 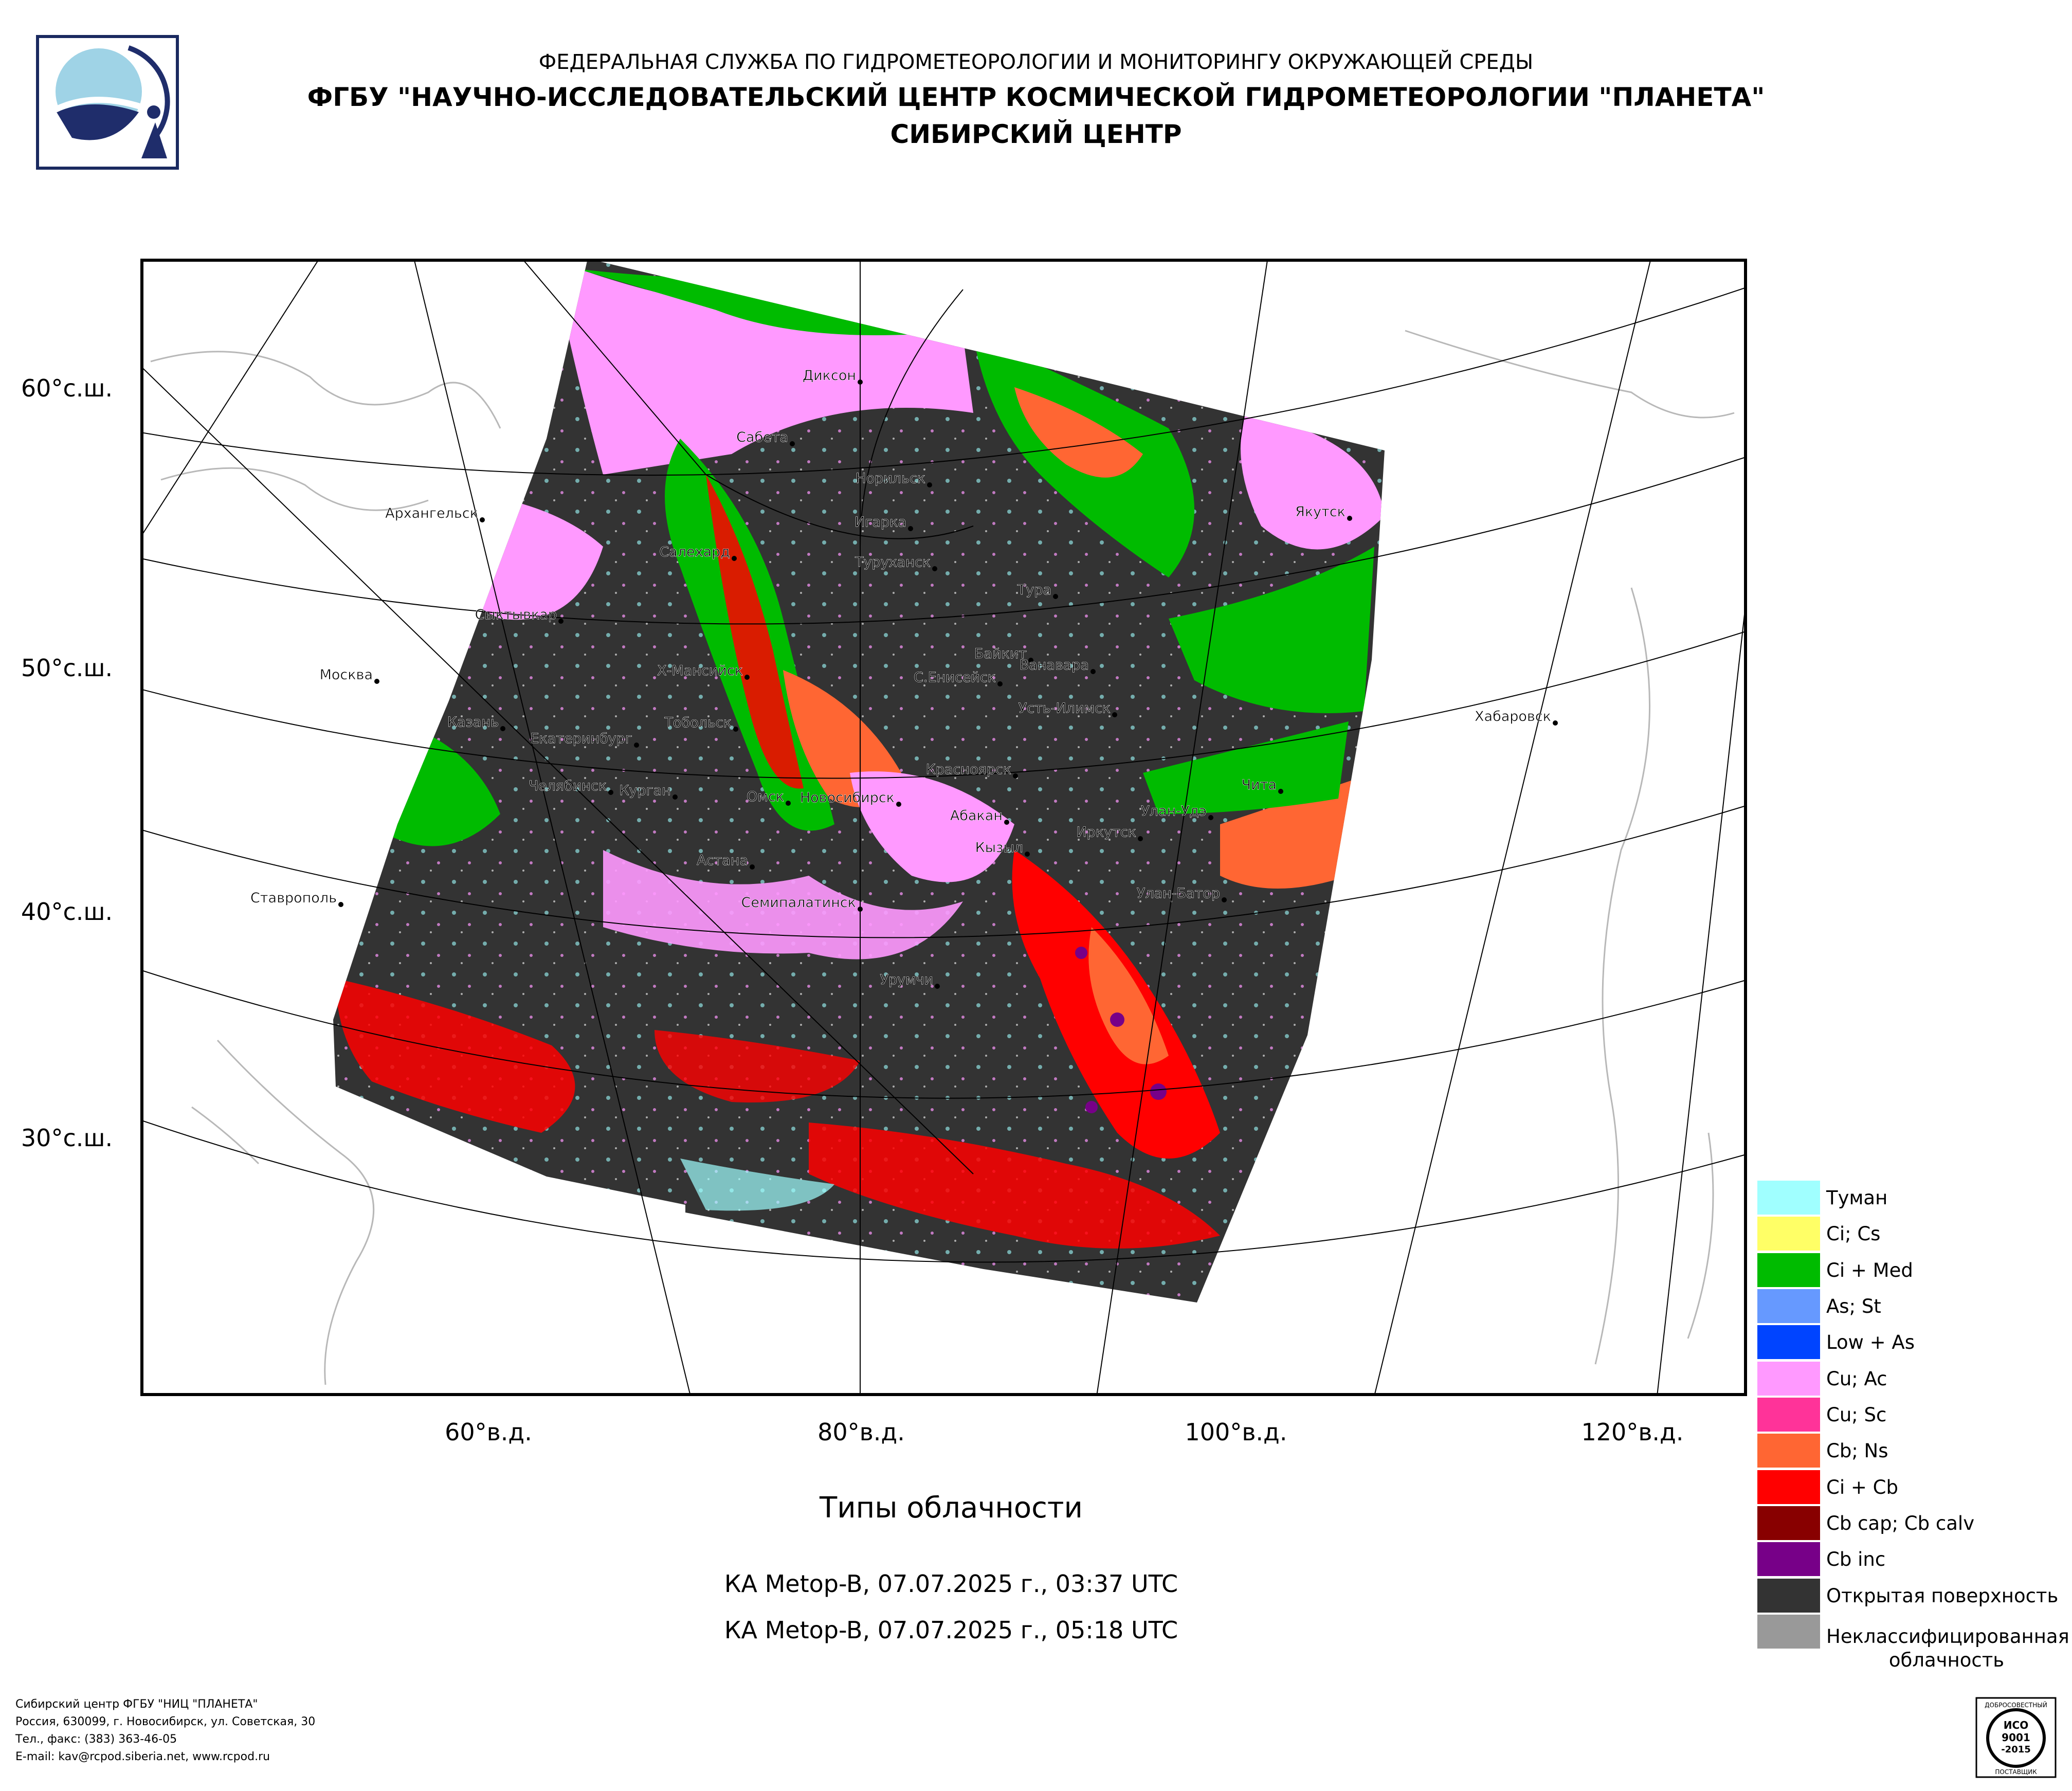 I want to click on city-label: Тура, so click(x=1034, y=590).